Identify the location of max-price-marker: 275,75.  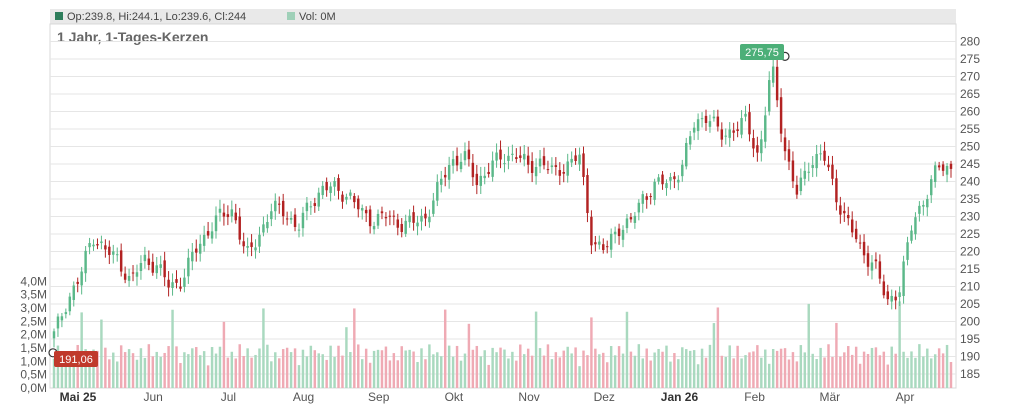
(765, 52).